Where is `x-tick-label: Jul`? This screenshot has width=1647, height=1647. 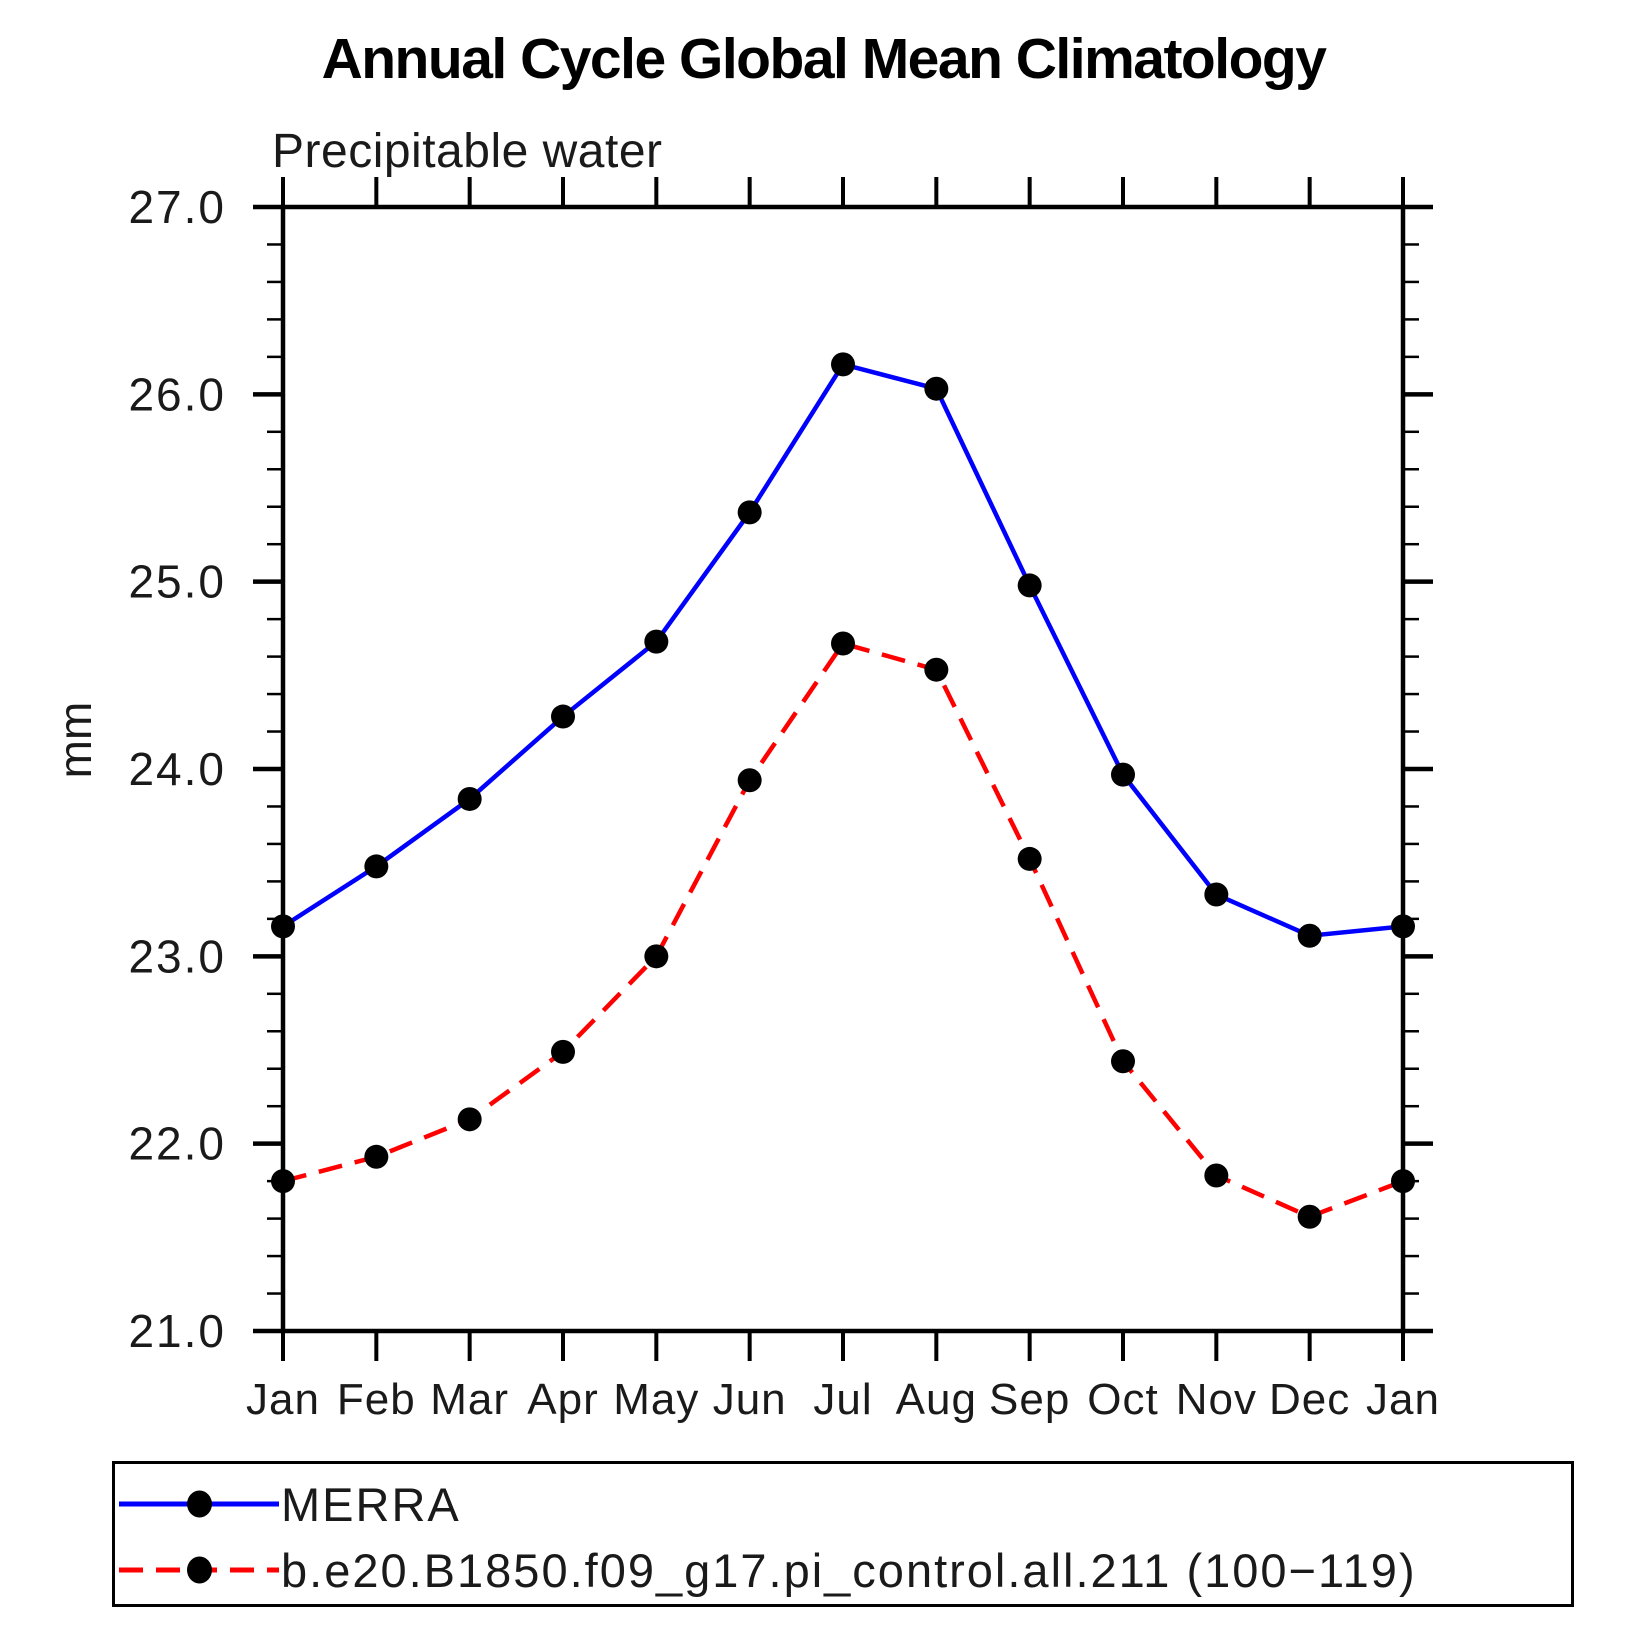
x-tick-label: Jul is located at coordinates (842, 1399).